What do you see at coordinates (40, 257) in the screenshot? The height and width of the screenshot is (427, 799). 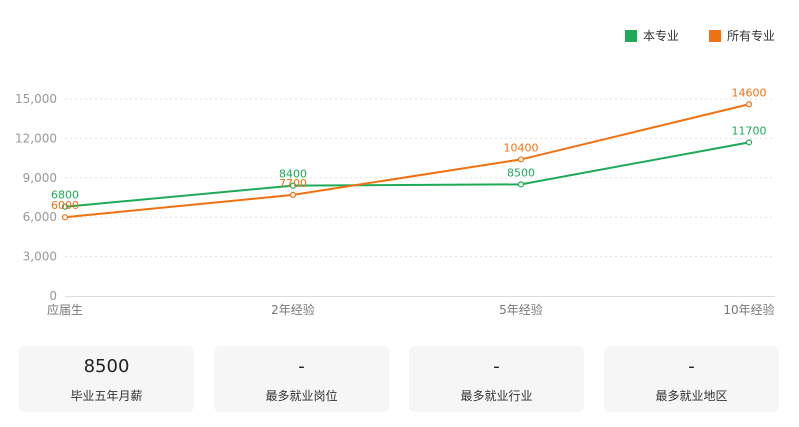 I see `y-tick-label: 3,000` at bounding box center [40, 257].